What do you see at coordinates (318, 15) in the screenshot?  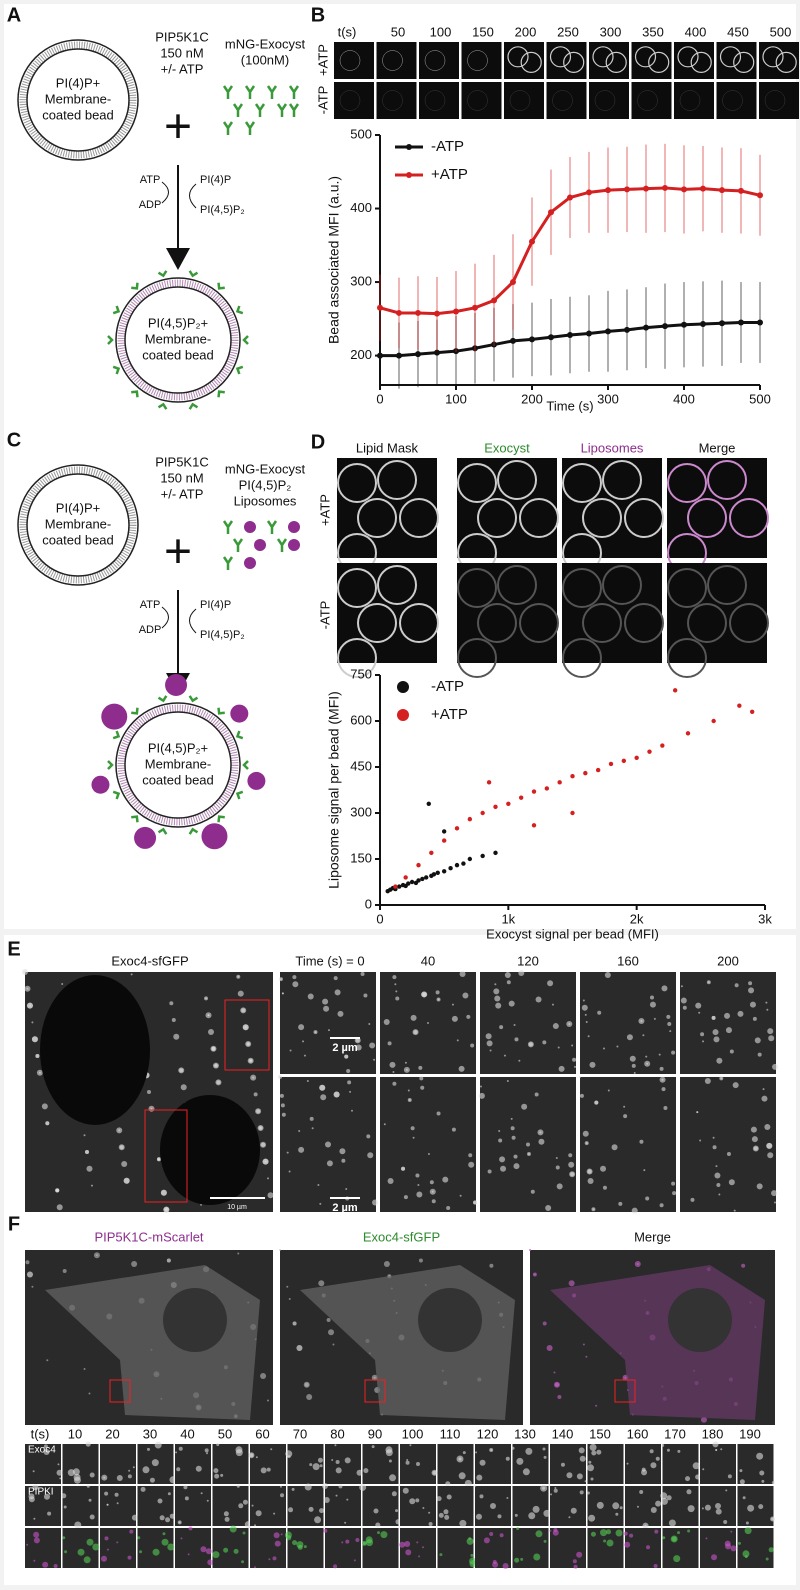 I see `panel-label: B` at bounding box center [318, 15].